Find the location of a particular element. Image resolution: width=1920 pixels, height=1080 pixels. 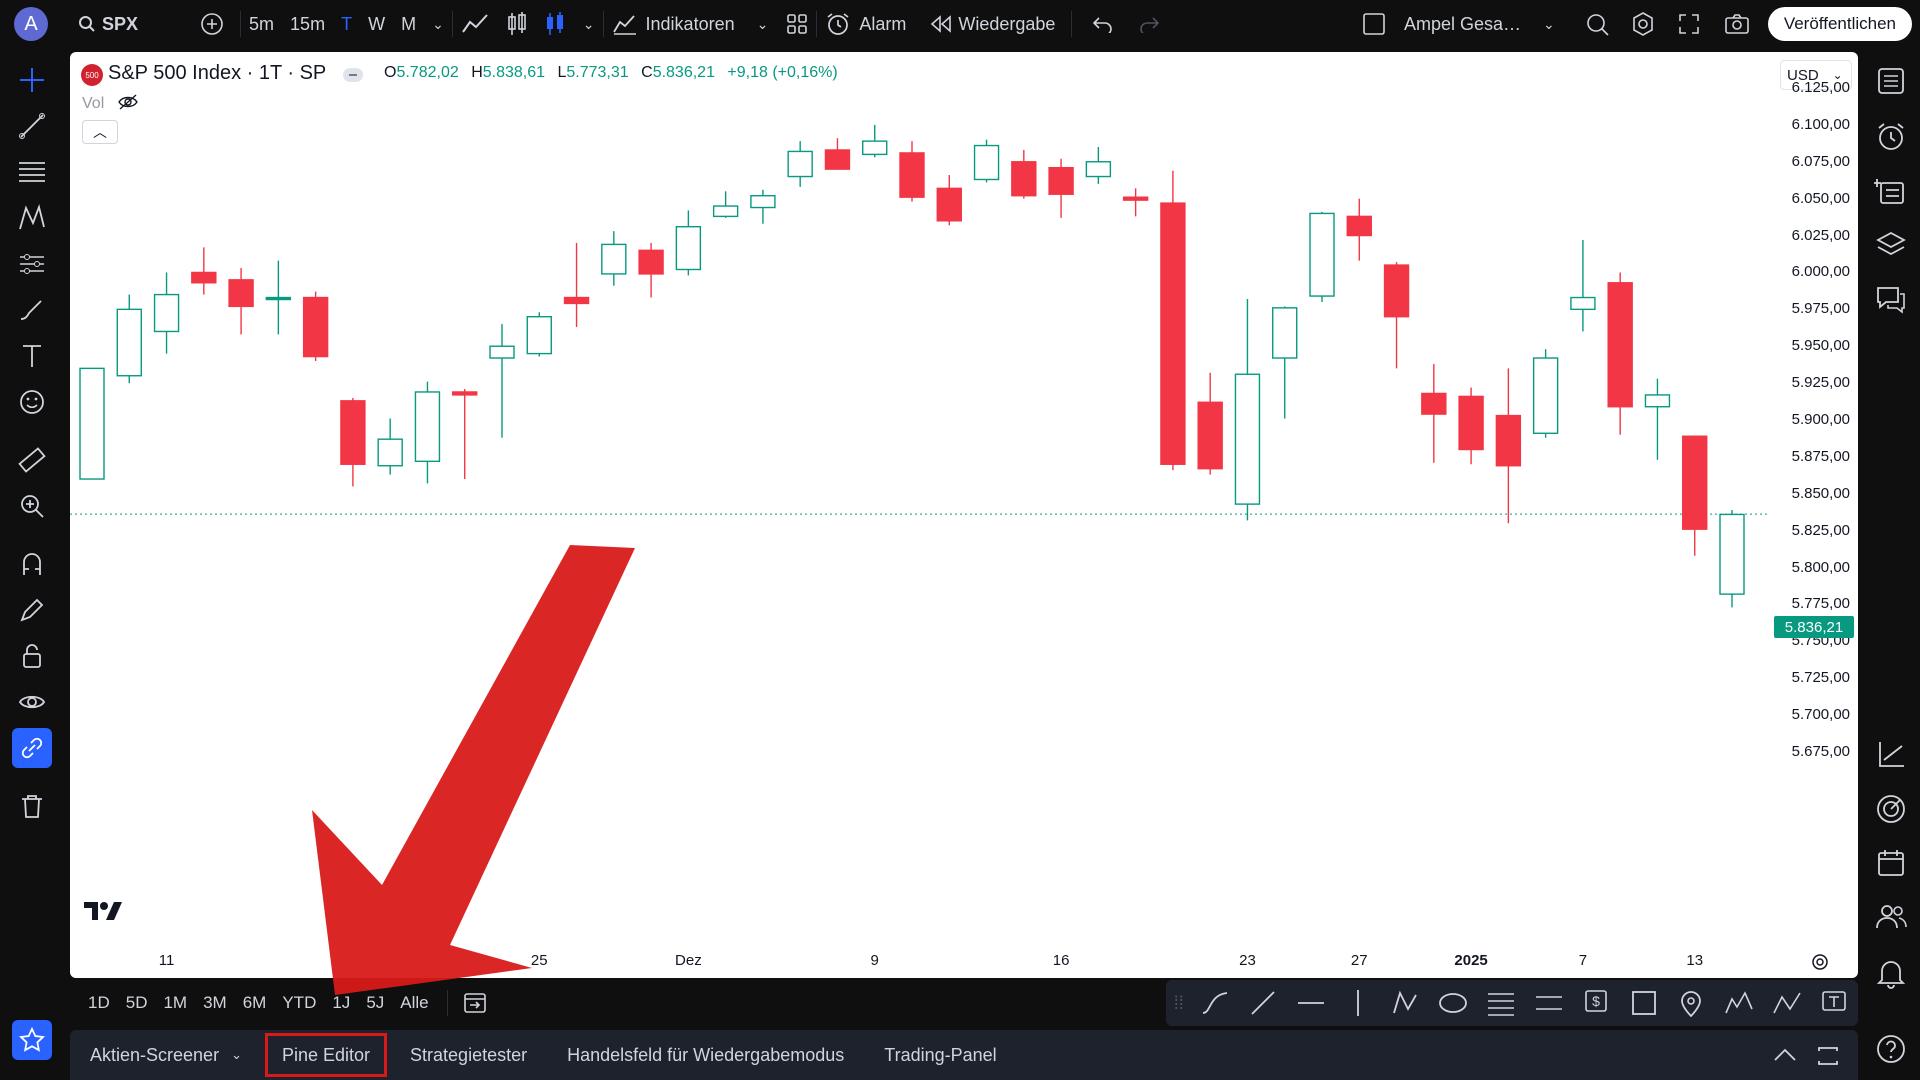

calendar-button is located at coordinates (1891, 863).